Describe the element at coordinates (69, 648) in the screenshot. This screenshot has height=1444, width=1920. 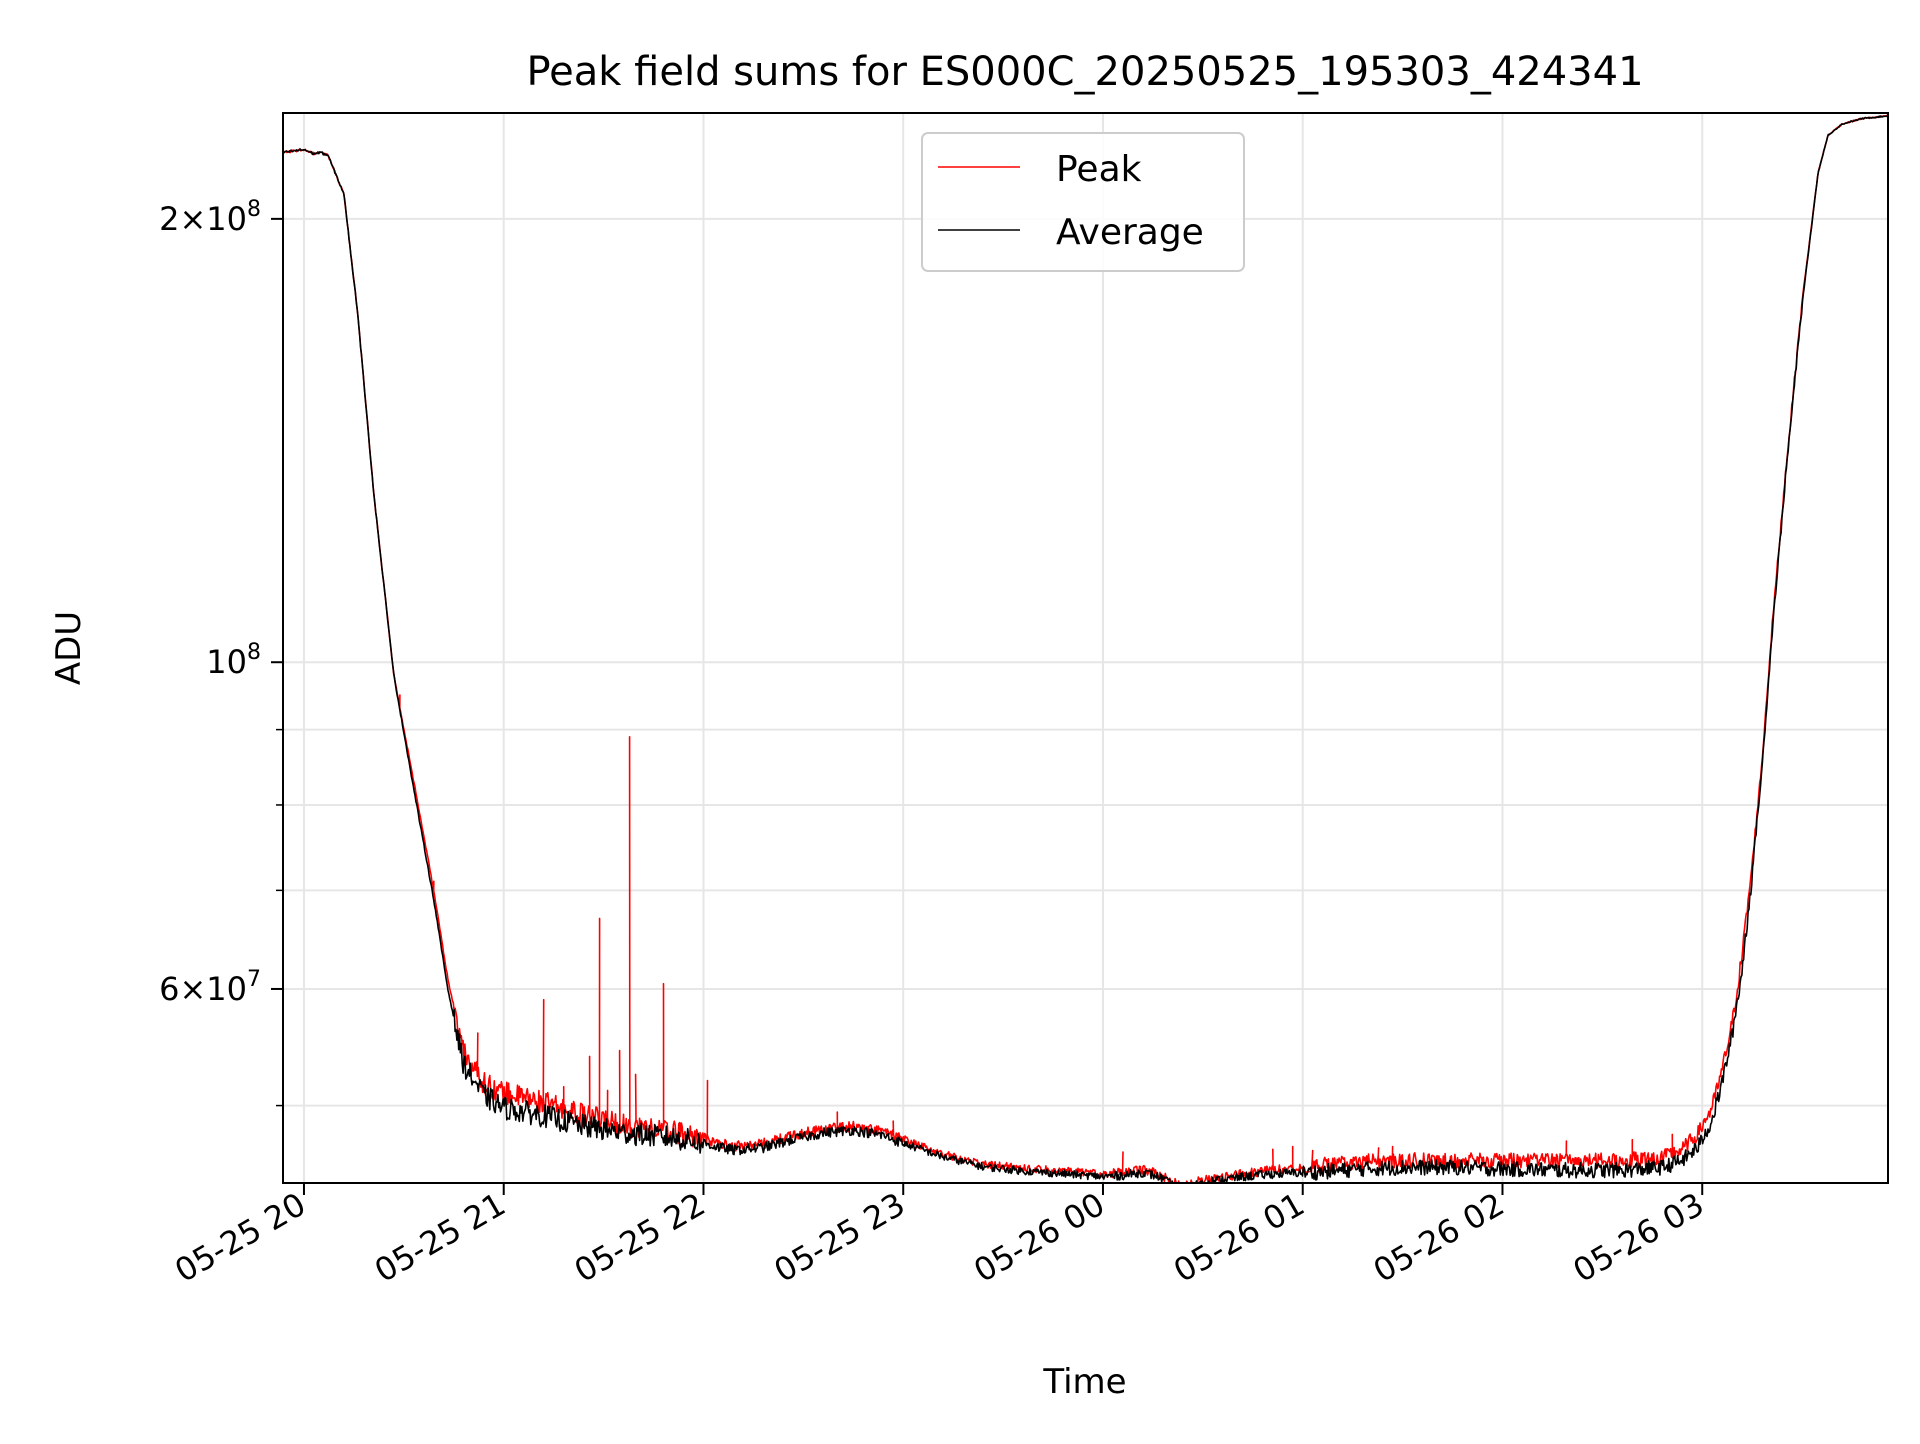
I see `y-axis-label: ADU` at that location.